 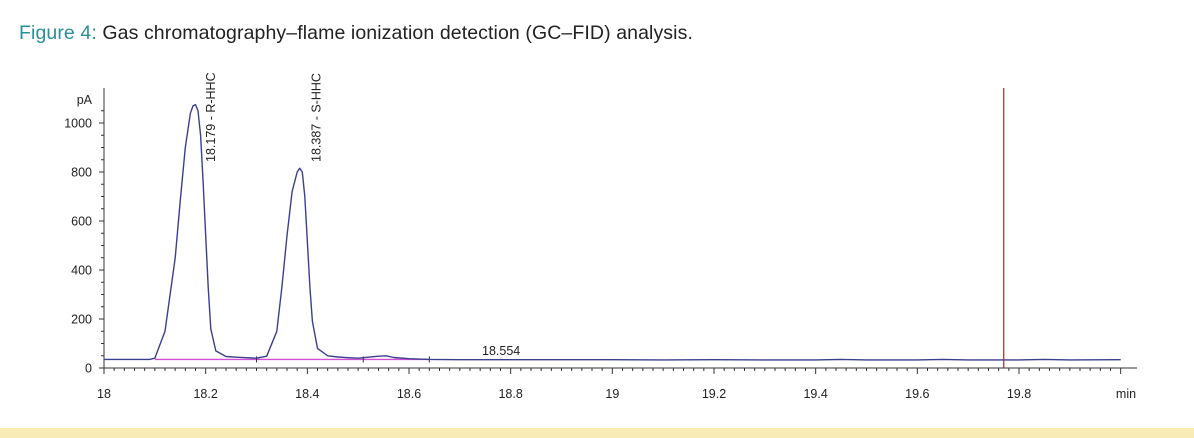 I want to click on figure-label: Figure 4:, so click(x=58, y=33).